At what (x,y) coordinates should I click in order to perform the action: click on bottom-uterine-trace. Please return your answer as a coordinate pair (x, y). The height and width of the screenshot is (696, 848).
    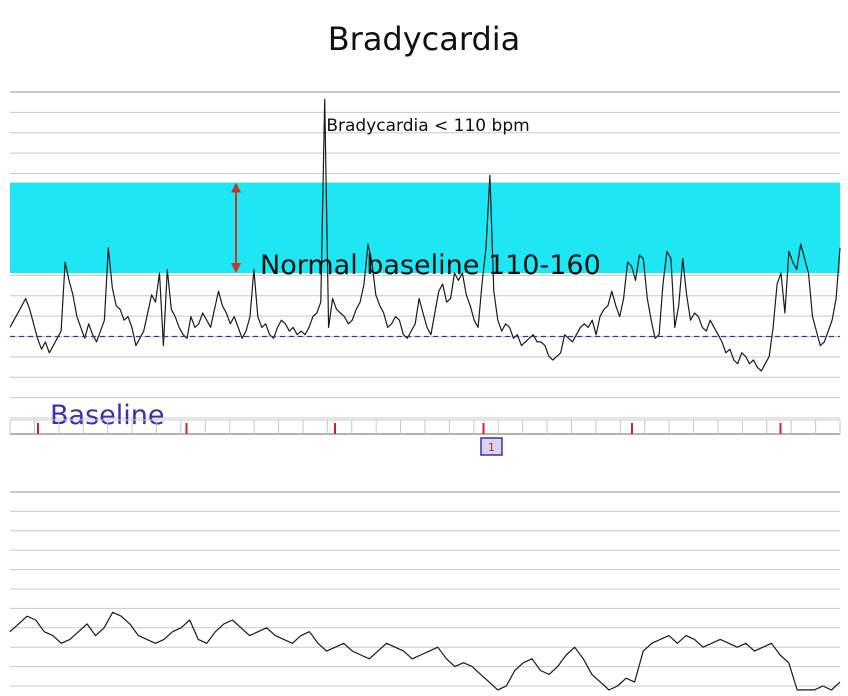
    Looking at the image, I should click on (425, 651).